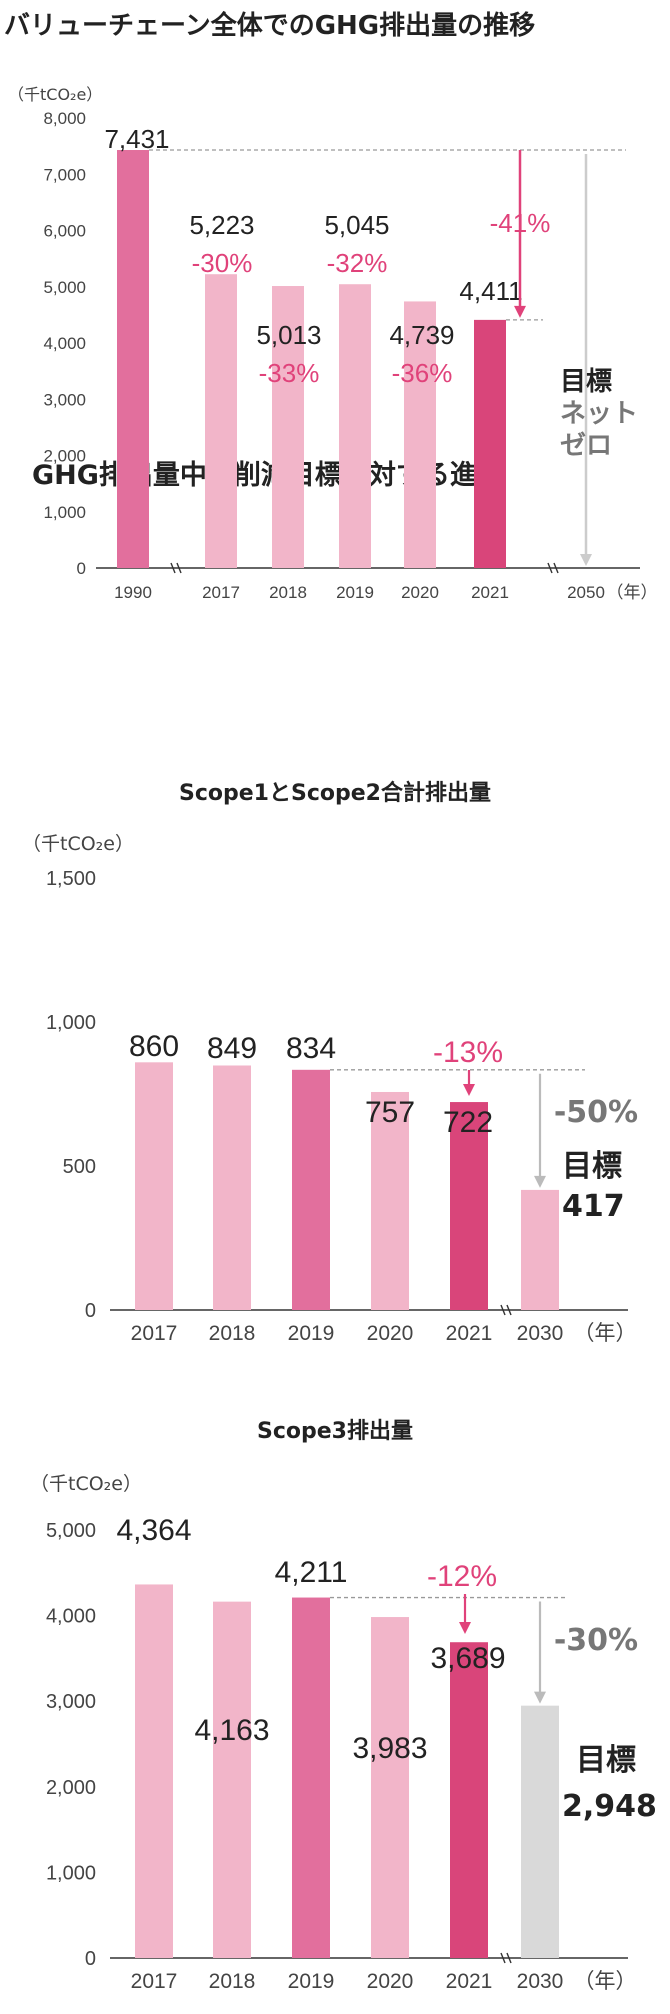 The width and height of the screenshot is (670, 2014). Describe the element at coordinates (490, 443) in the screenshot. I see `bar-2021` at that location.